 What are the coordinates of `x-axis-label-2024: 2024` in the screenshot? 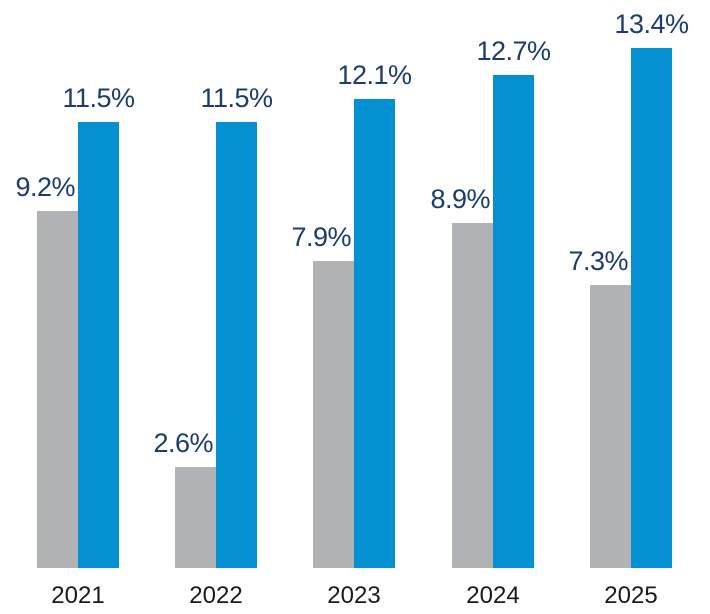 It's located at (493, 595).